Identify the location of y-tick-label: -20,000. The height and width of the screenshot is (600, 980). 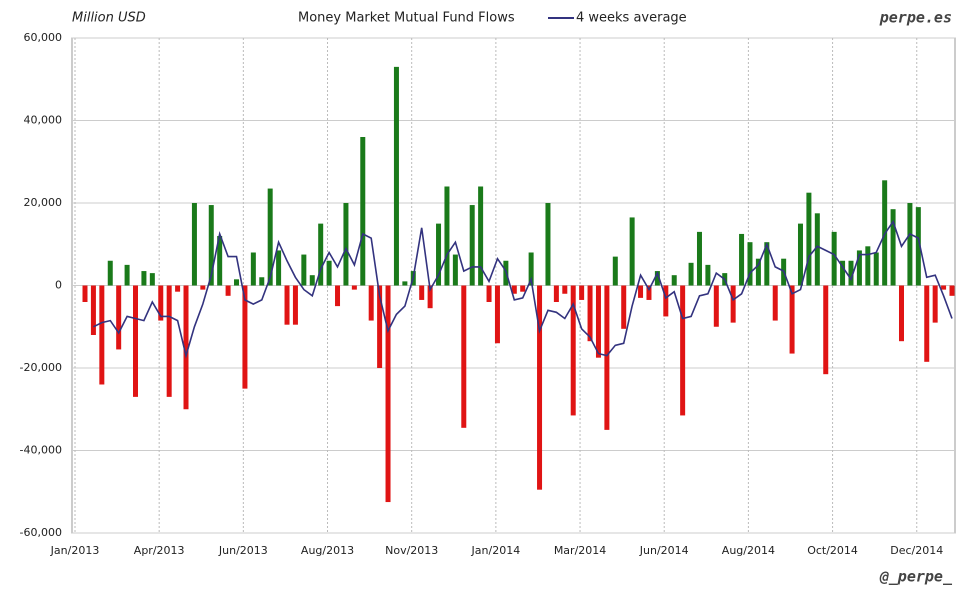
(41, 367).